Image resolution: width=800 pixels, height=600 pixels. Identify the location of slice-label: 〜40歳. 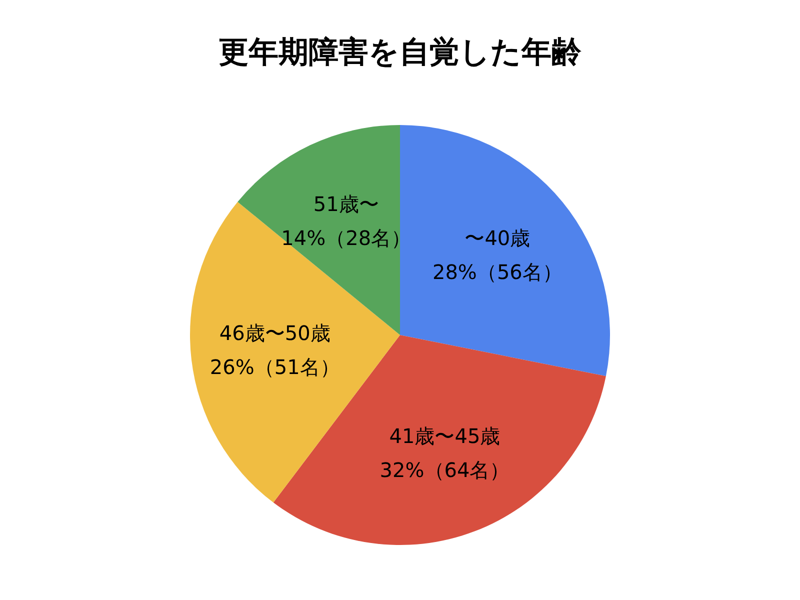
(497, 238).